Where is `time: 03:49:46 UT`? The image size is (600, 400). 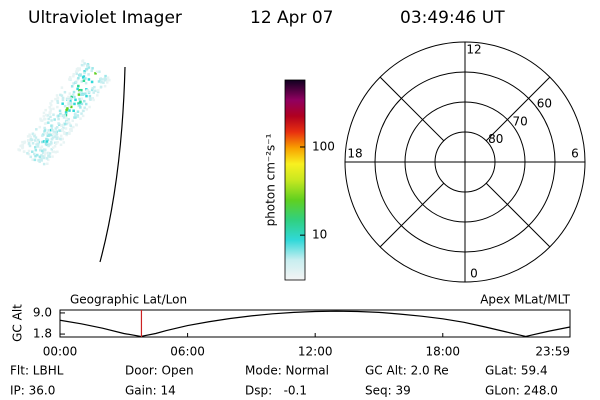 time: 03:49:46 UT is located at coordinates (452, 18).